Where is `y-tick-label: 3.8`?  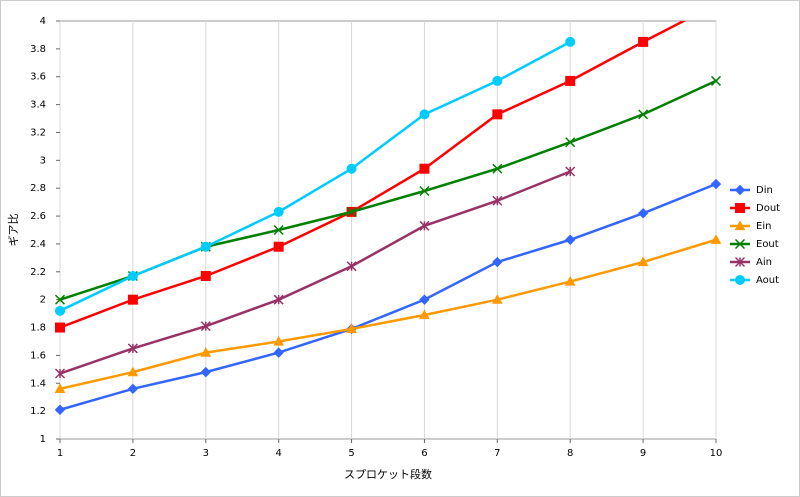
y-tick-label: 3.8 is located at coordinates (38, 49).